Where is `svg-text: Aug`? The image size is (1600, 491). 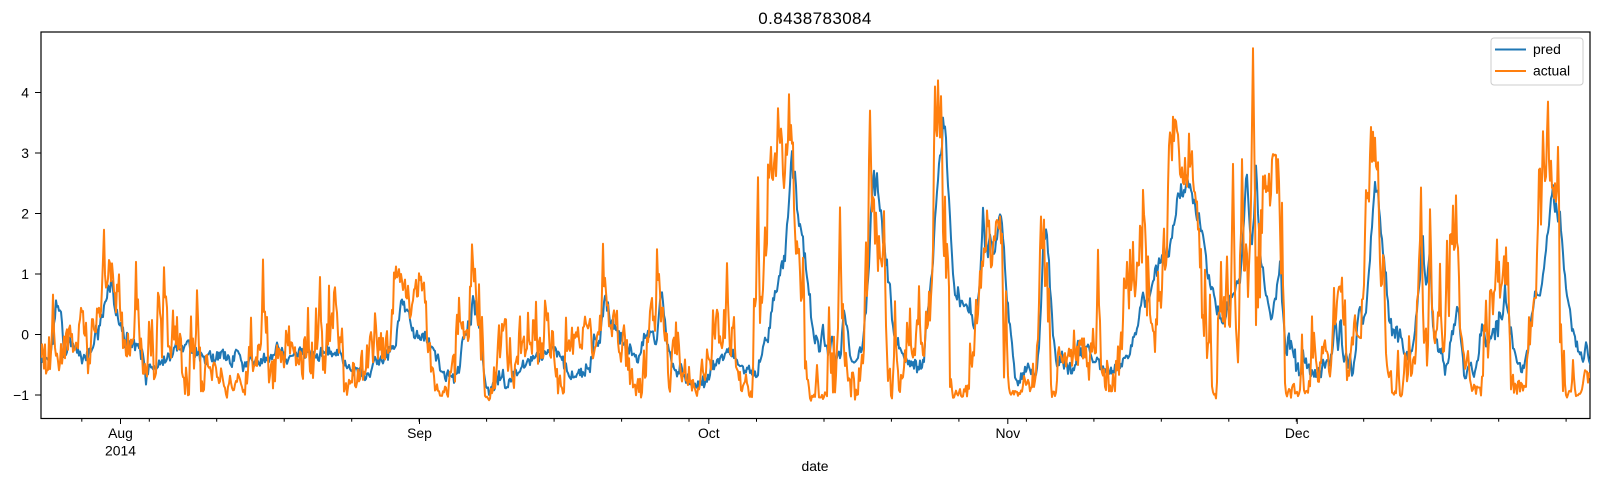 svg-text: Aug is located at coordinates (120, 433).